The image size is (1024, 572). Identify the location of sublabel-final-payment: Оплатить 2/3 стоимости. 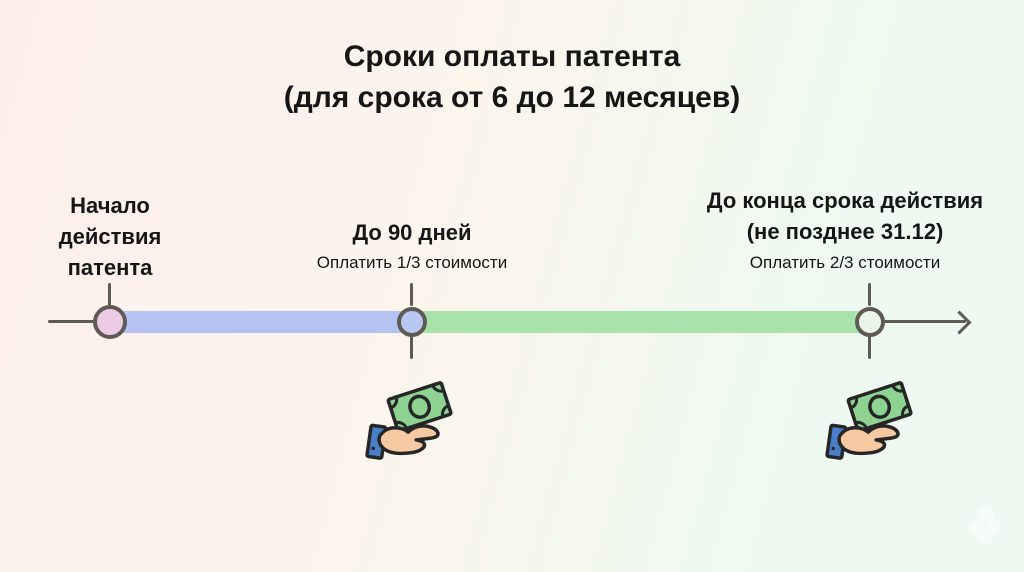
(845, 262).